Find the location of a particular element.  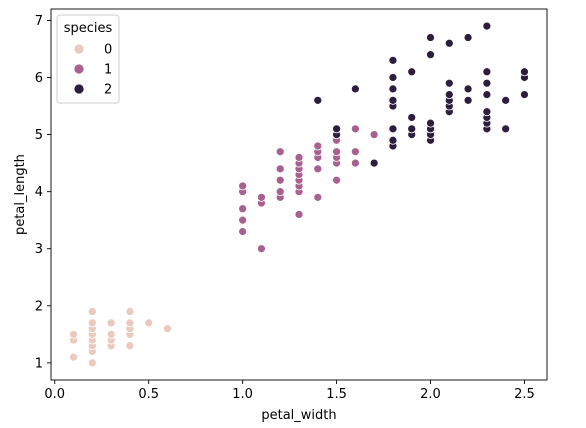

x-tick-label: 0.0 is located at coordinates (54, 394).